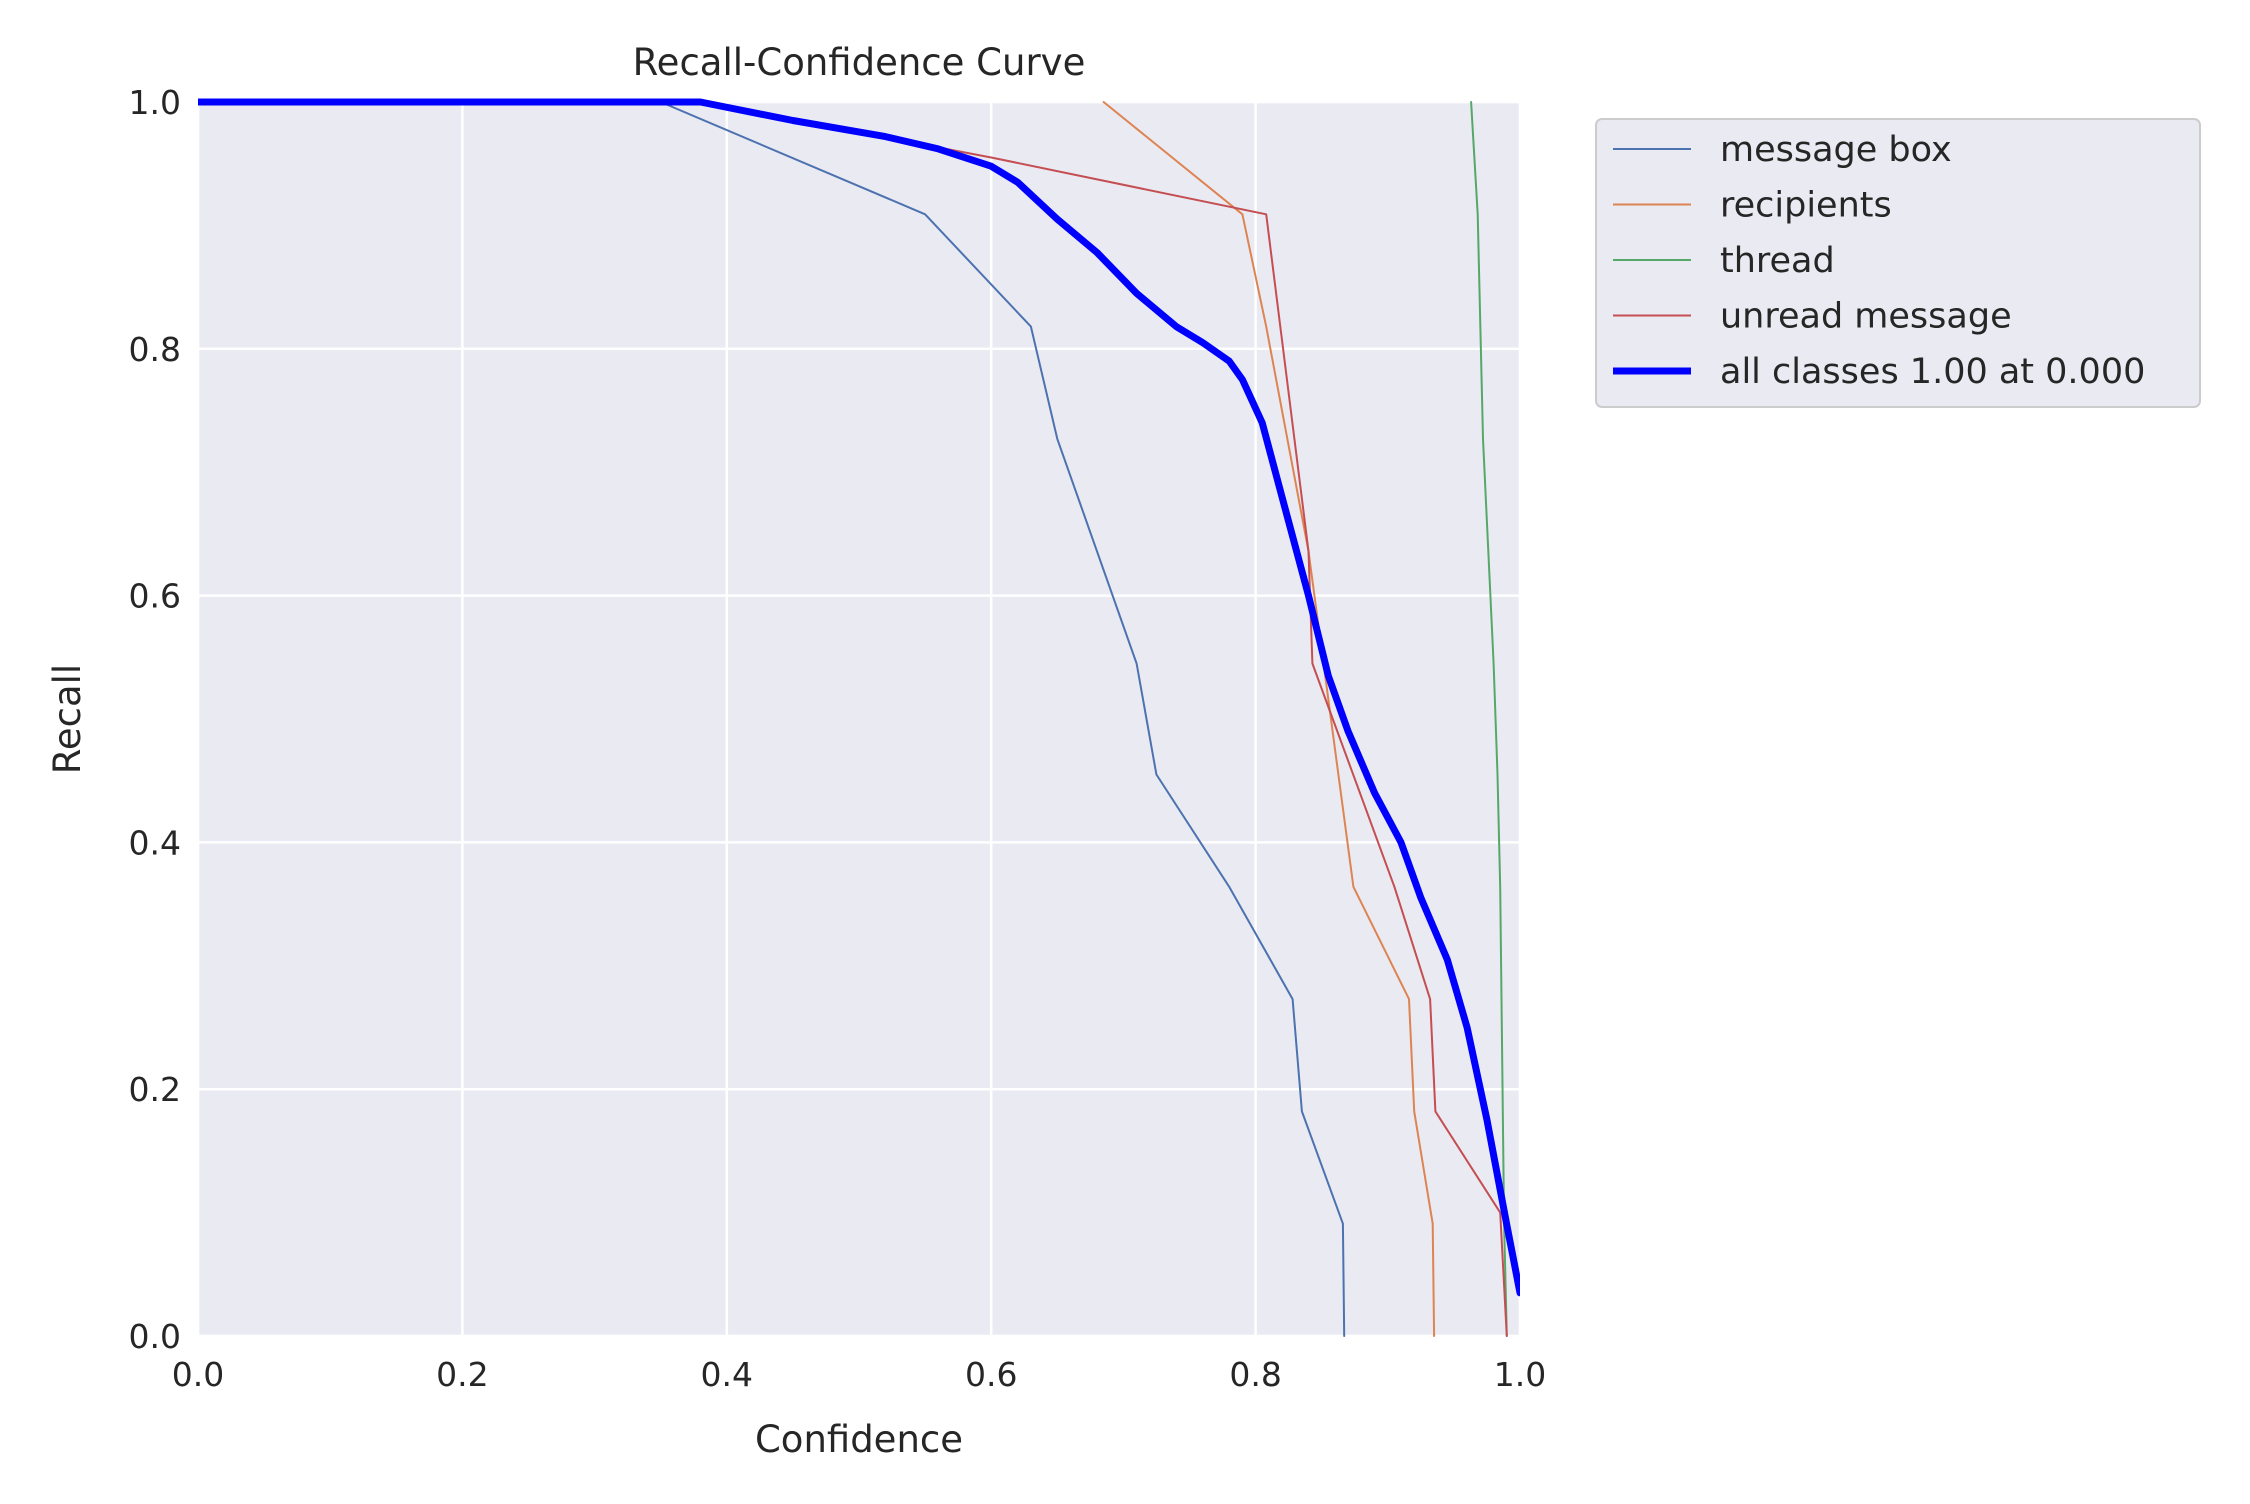 The width and height of the screenshot is (2250, 1504). What do you see at coordinates (155, 1336) in the screenshot?
I see `y-tick-label: 0.0` at bounding box center [155, 1336].